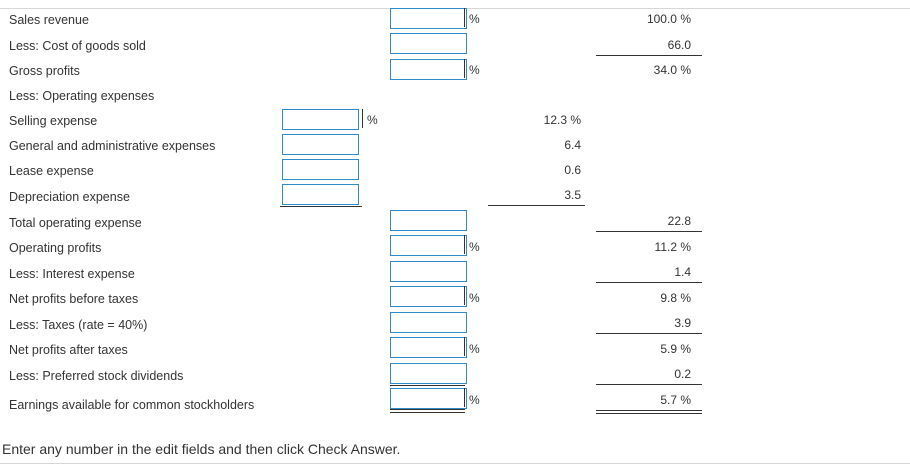 This screenshot has height=470, width=910. I want to click on value-cost-of-goods-sold: 66.0, so click(679, 45).